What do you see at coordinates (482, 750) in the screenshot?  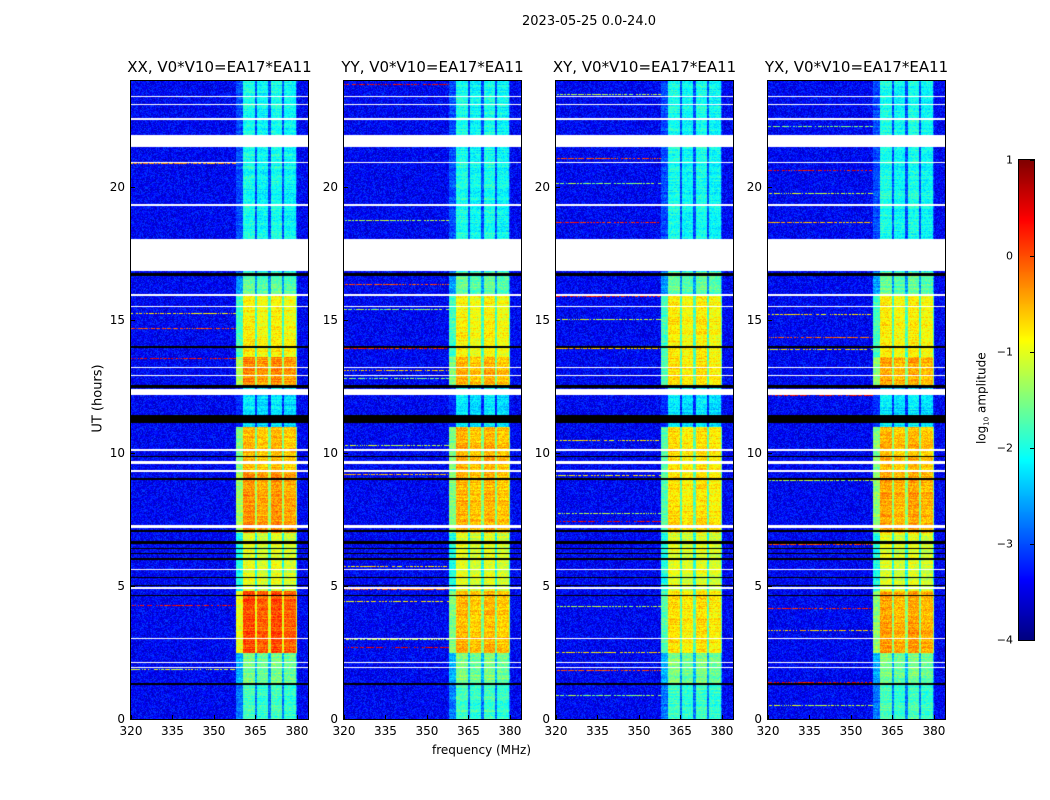 I see `x-axis-label: frequency (MHz)` at bounding box center [482, 750].